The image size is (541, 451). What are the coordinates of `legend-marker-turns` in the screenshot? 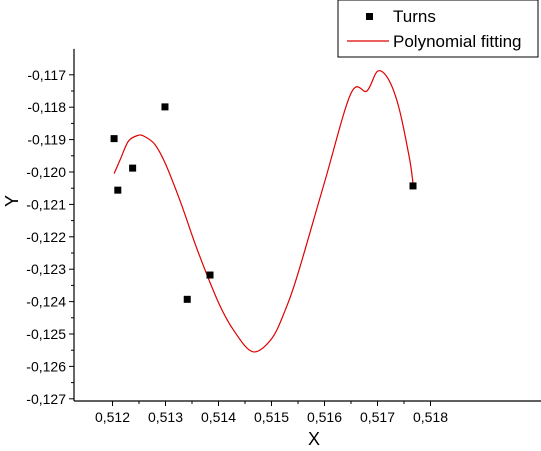 It's located at (369, 16).